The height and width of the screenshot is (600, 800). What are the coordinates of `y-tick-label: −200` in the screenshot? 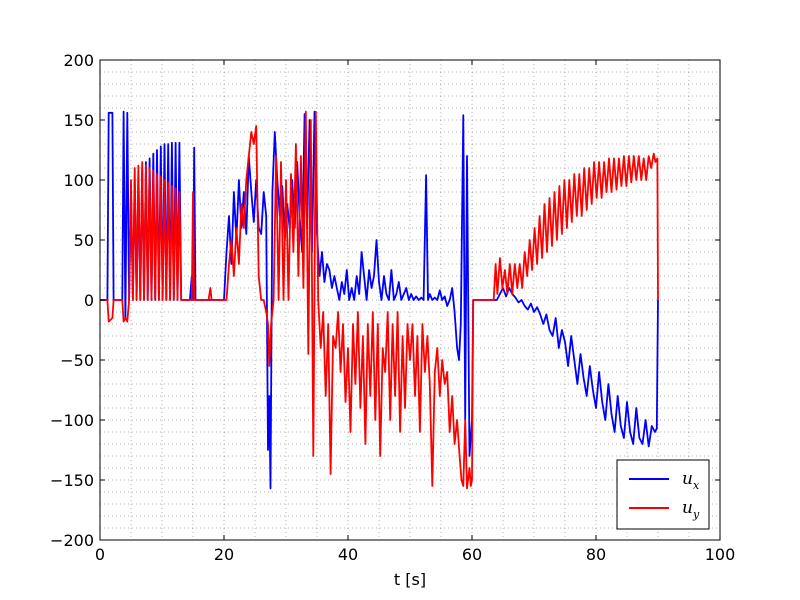 It's located at (72, 540).